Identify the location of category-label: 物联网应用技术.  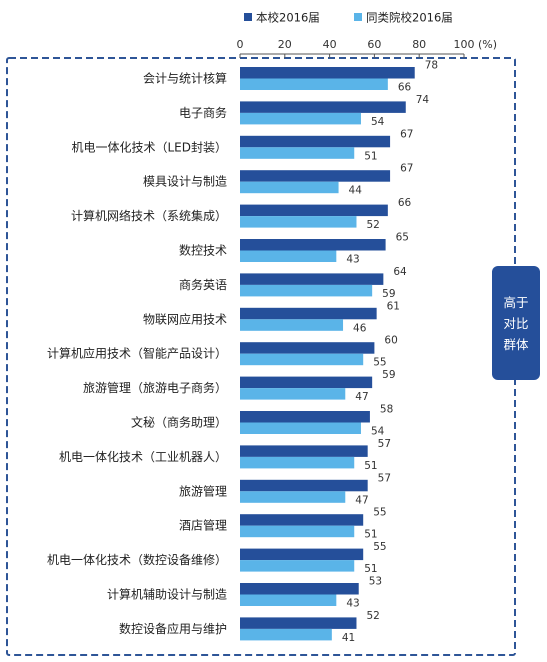
(185, 318).